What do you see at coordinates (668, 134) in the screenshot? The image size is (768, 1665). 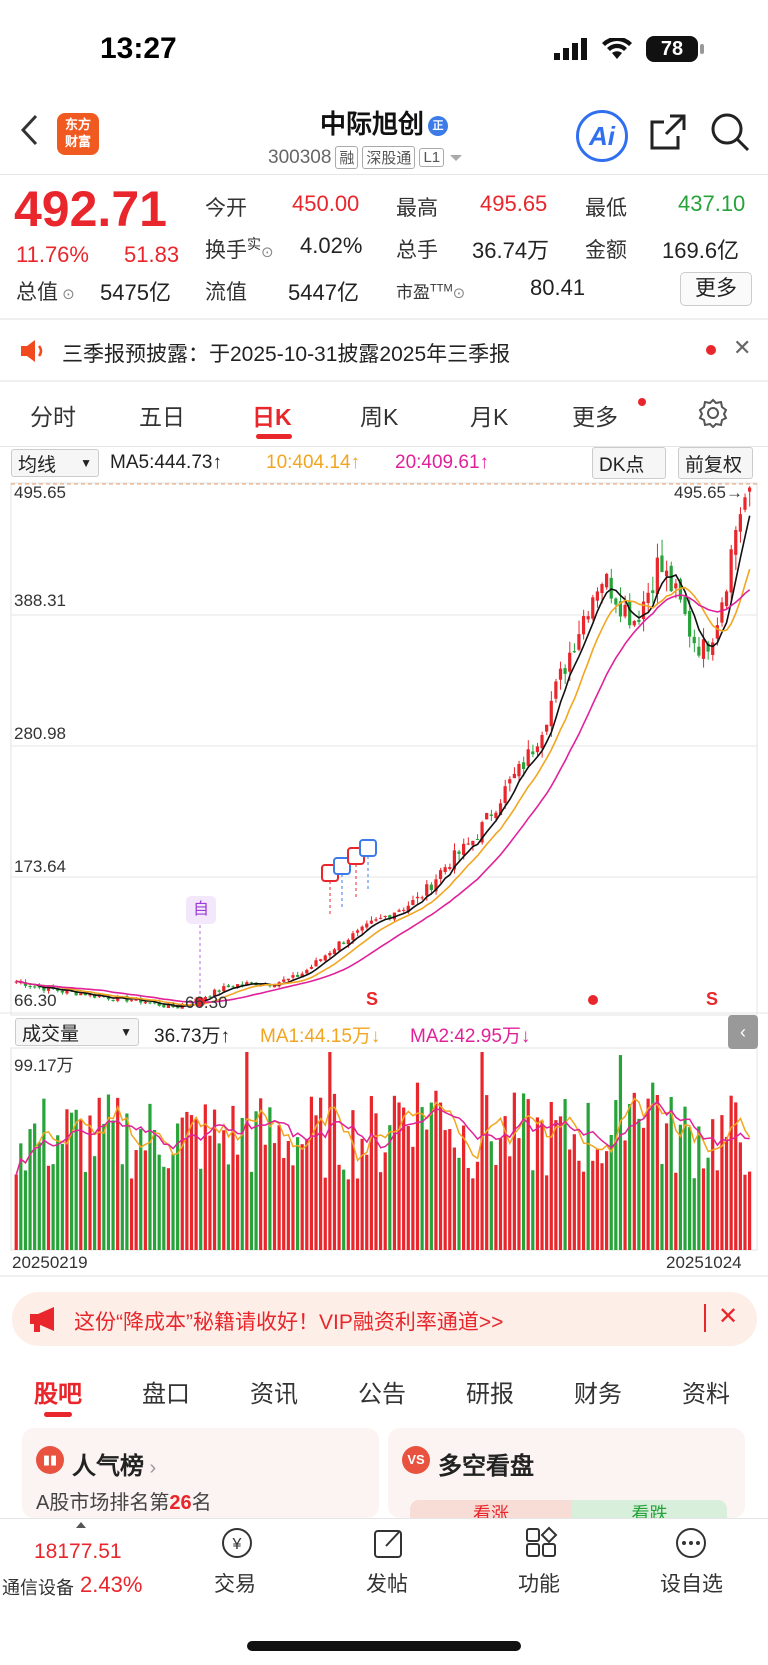 I see `share-button` at bounding box center [668, 134].